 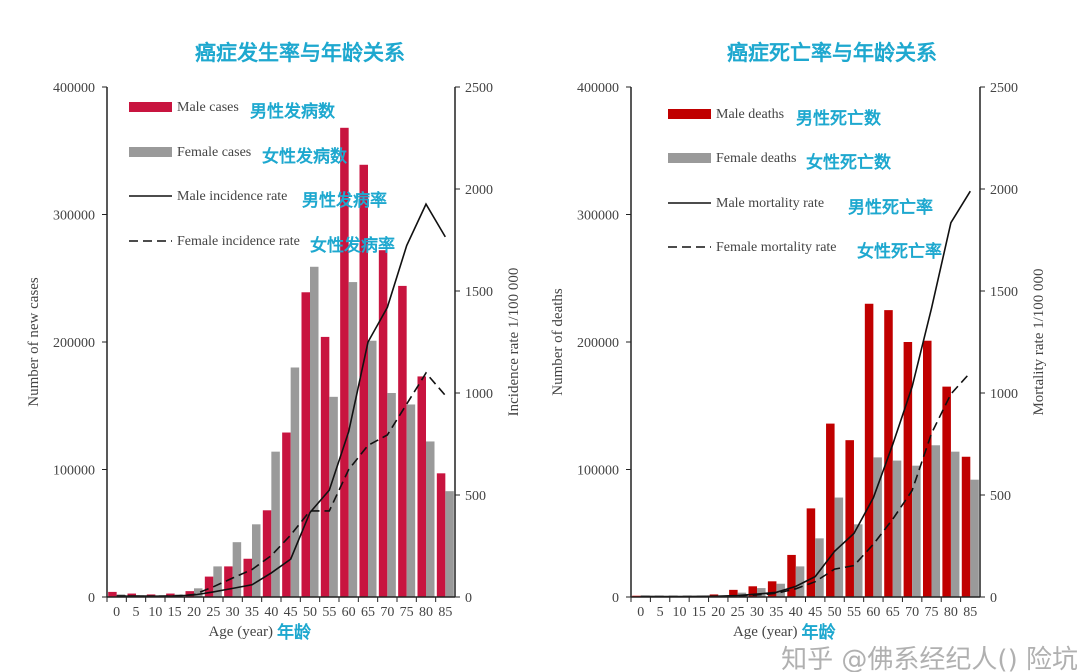 I want to click on x-tick-label: 40, so click(x=271, y=612).